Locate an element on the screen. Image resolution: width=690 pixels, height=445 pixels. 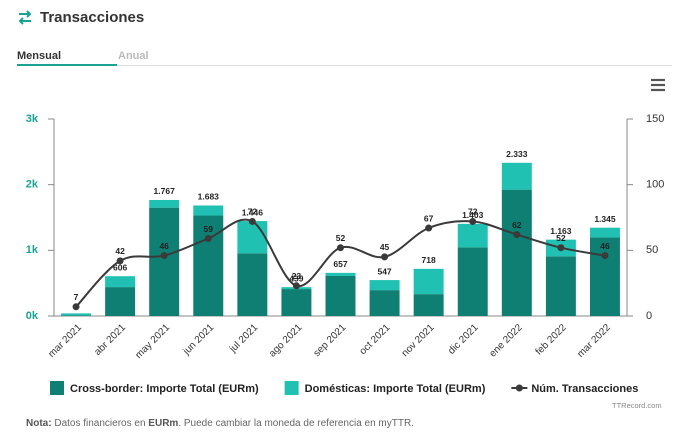
point-label: 67 is located at coordinates (429, 218).